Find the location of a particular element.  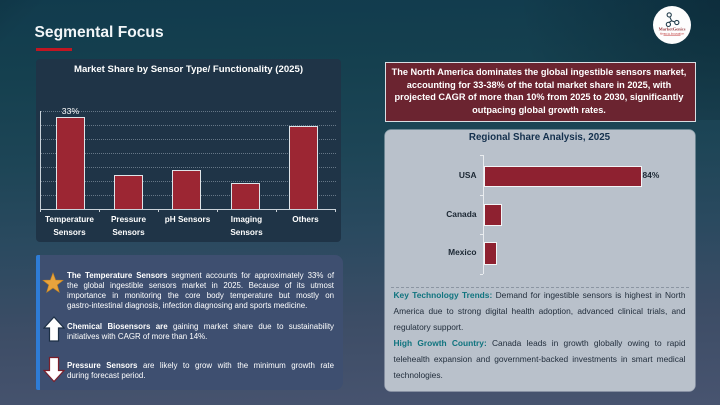

svg-text: Ideas to Innovation is located at coordinates (671, 33).